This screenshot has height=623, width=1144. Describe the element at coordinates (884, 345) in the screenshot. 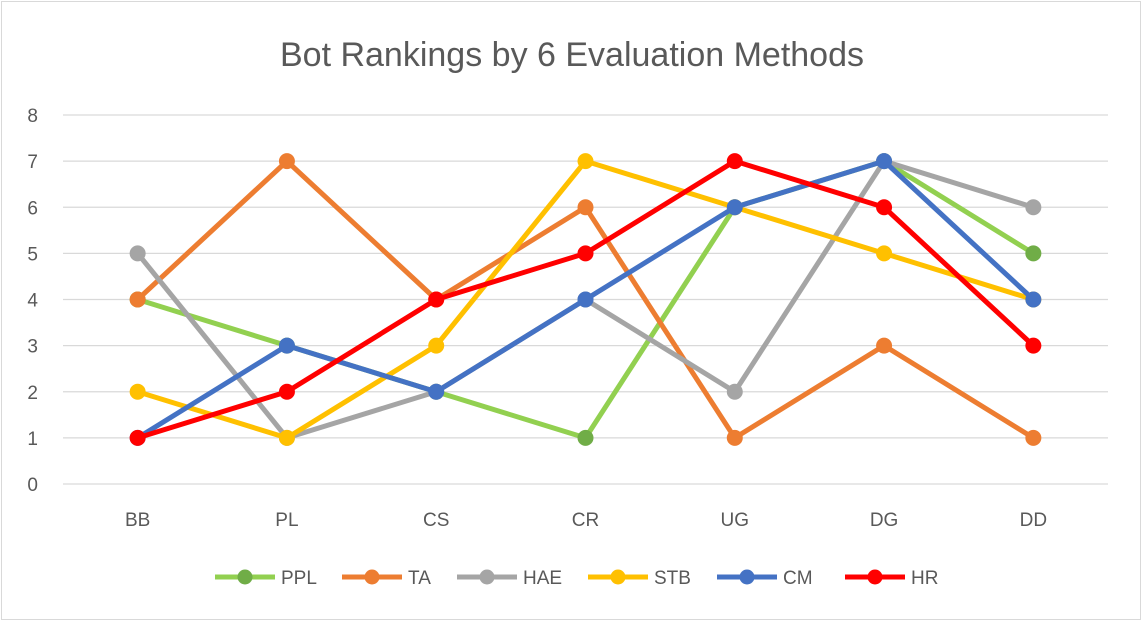

I see `data-point-ta-dg` at that location.